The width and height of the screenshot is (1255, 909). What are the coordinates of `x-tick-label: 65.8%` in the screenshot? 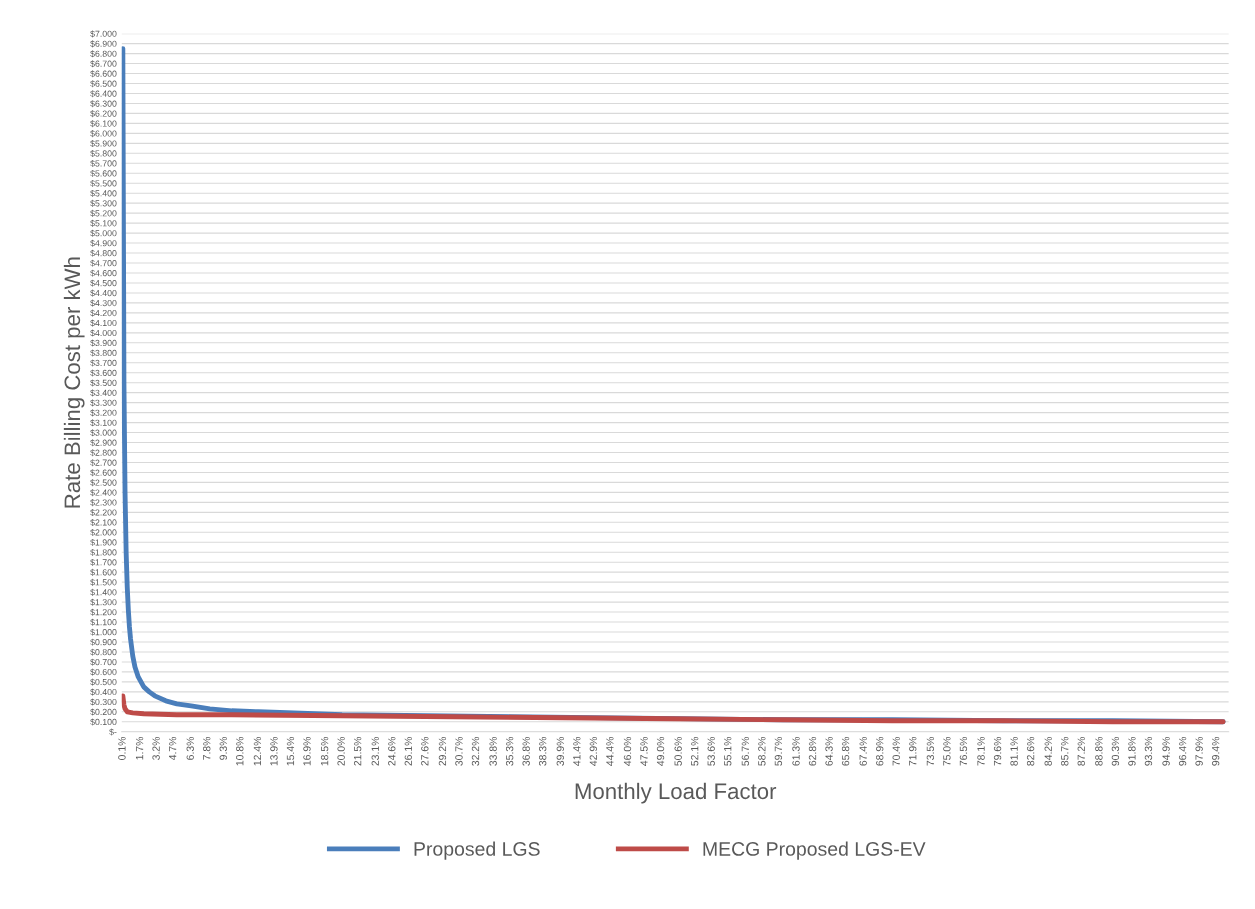 It's located at (845, 751).